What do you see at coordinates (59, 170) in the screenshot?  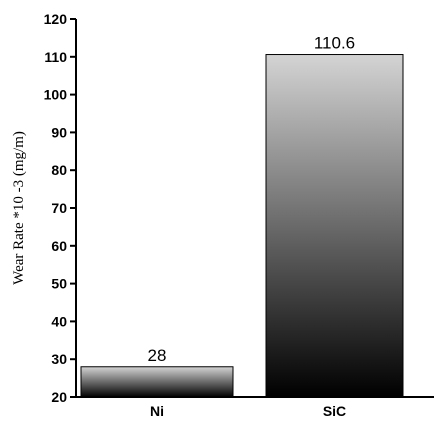 I see `y-tick-label: 80` at bounding box center [59, 170].